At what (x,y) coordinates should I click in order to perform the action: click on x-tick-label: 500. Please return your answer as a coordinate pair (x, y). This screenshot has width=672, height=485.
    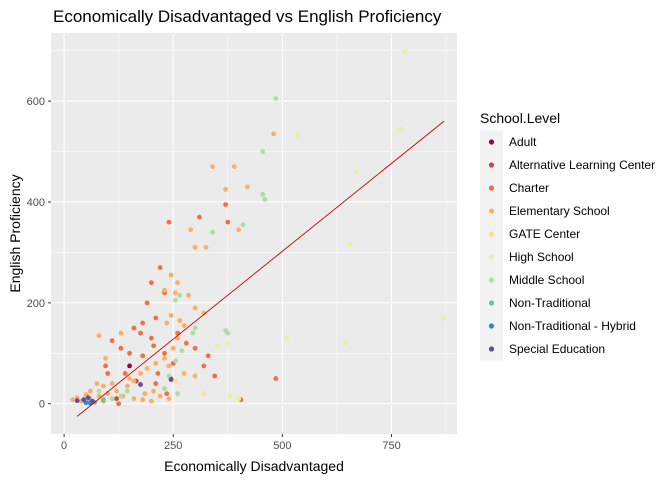
    Looking at the image, I should click on (282, 446).